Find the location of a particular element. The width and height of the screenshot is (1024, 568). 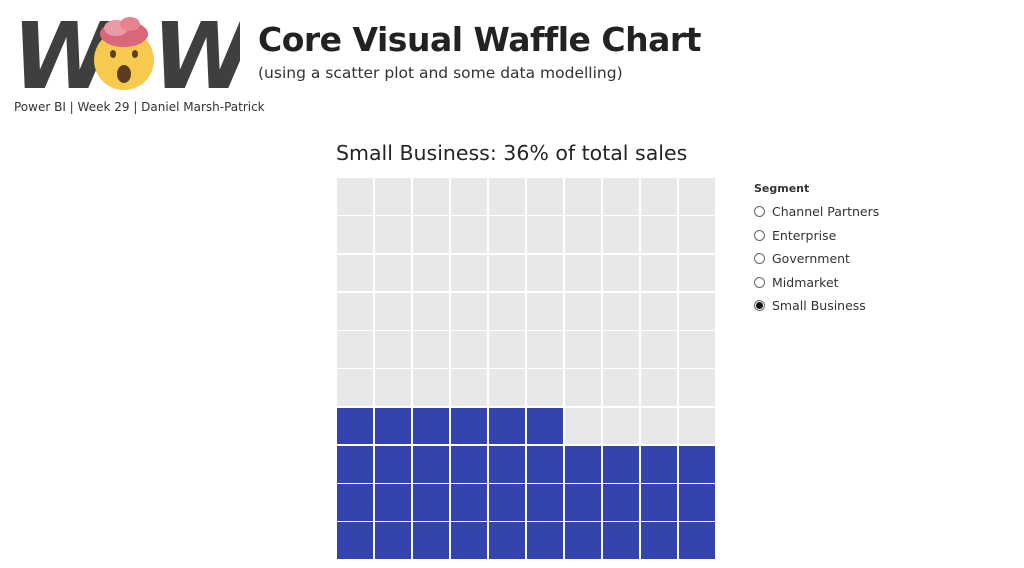

wow-logo: W W is located at coordinates (126, 50).